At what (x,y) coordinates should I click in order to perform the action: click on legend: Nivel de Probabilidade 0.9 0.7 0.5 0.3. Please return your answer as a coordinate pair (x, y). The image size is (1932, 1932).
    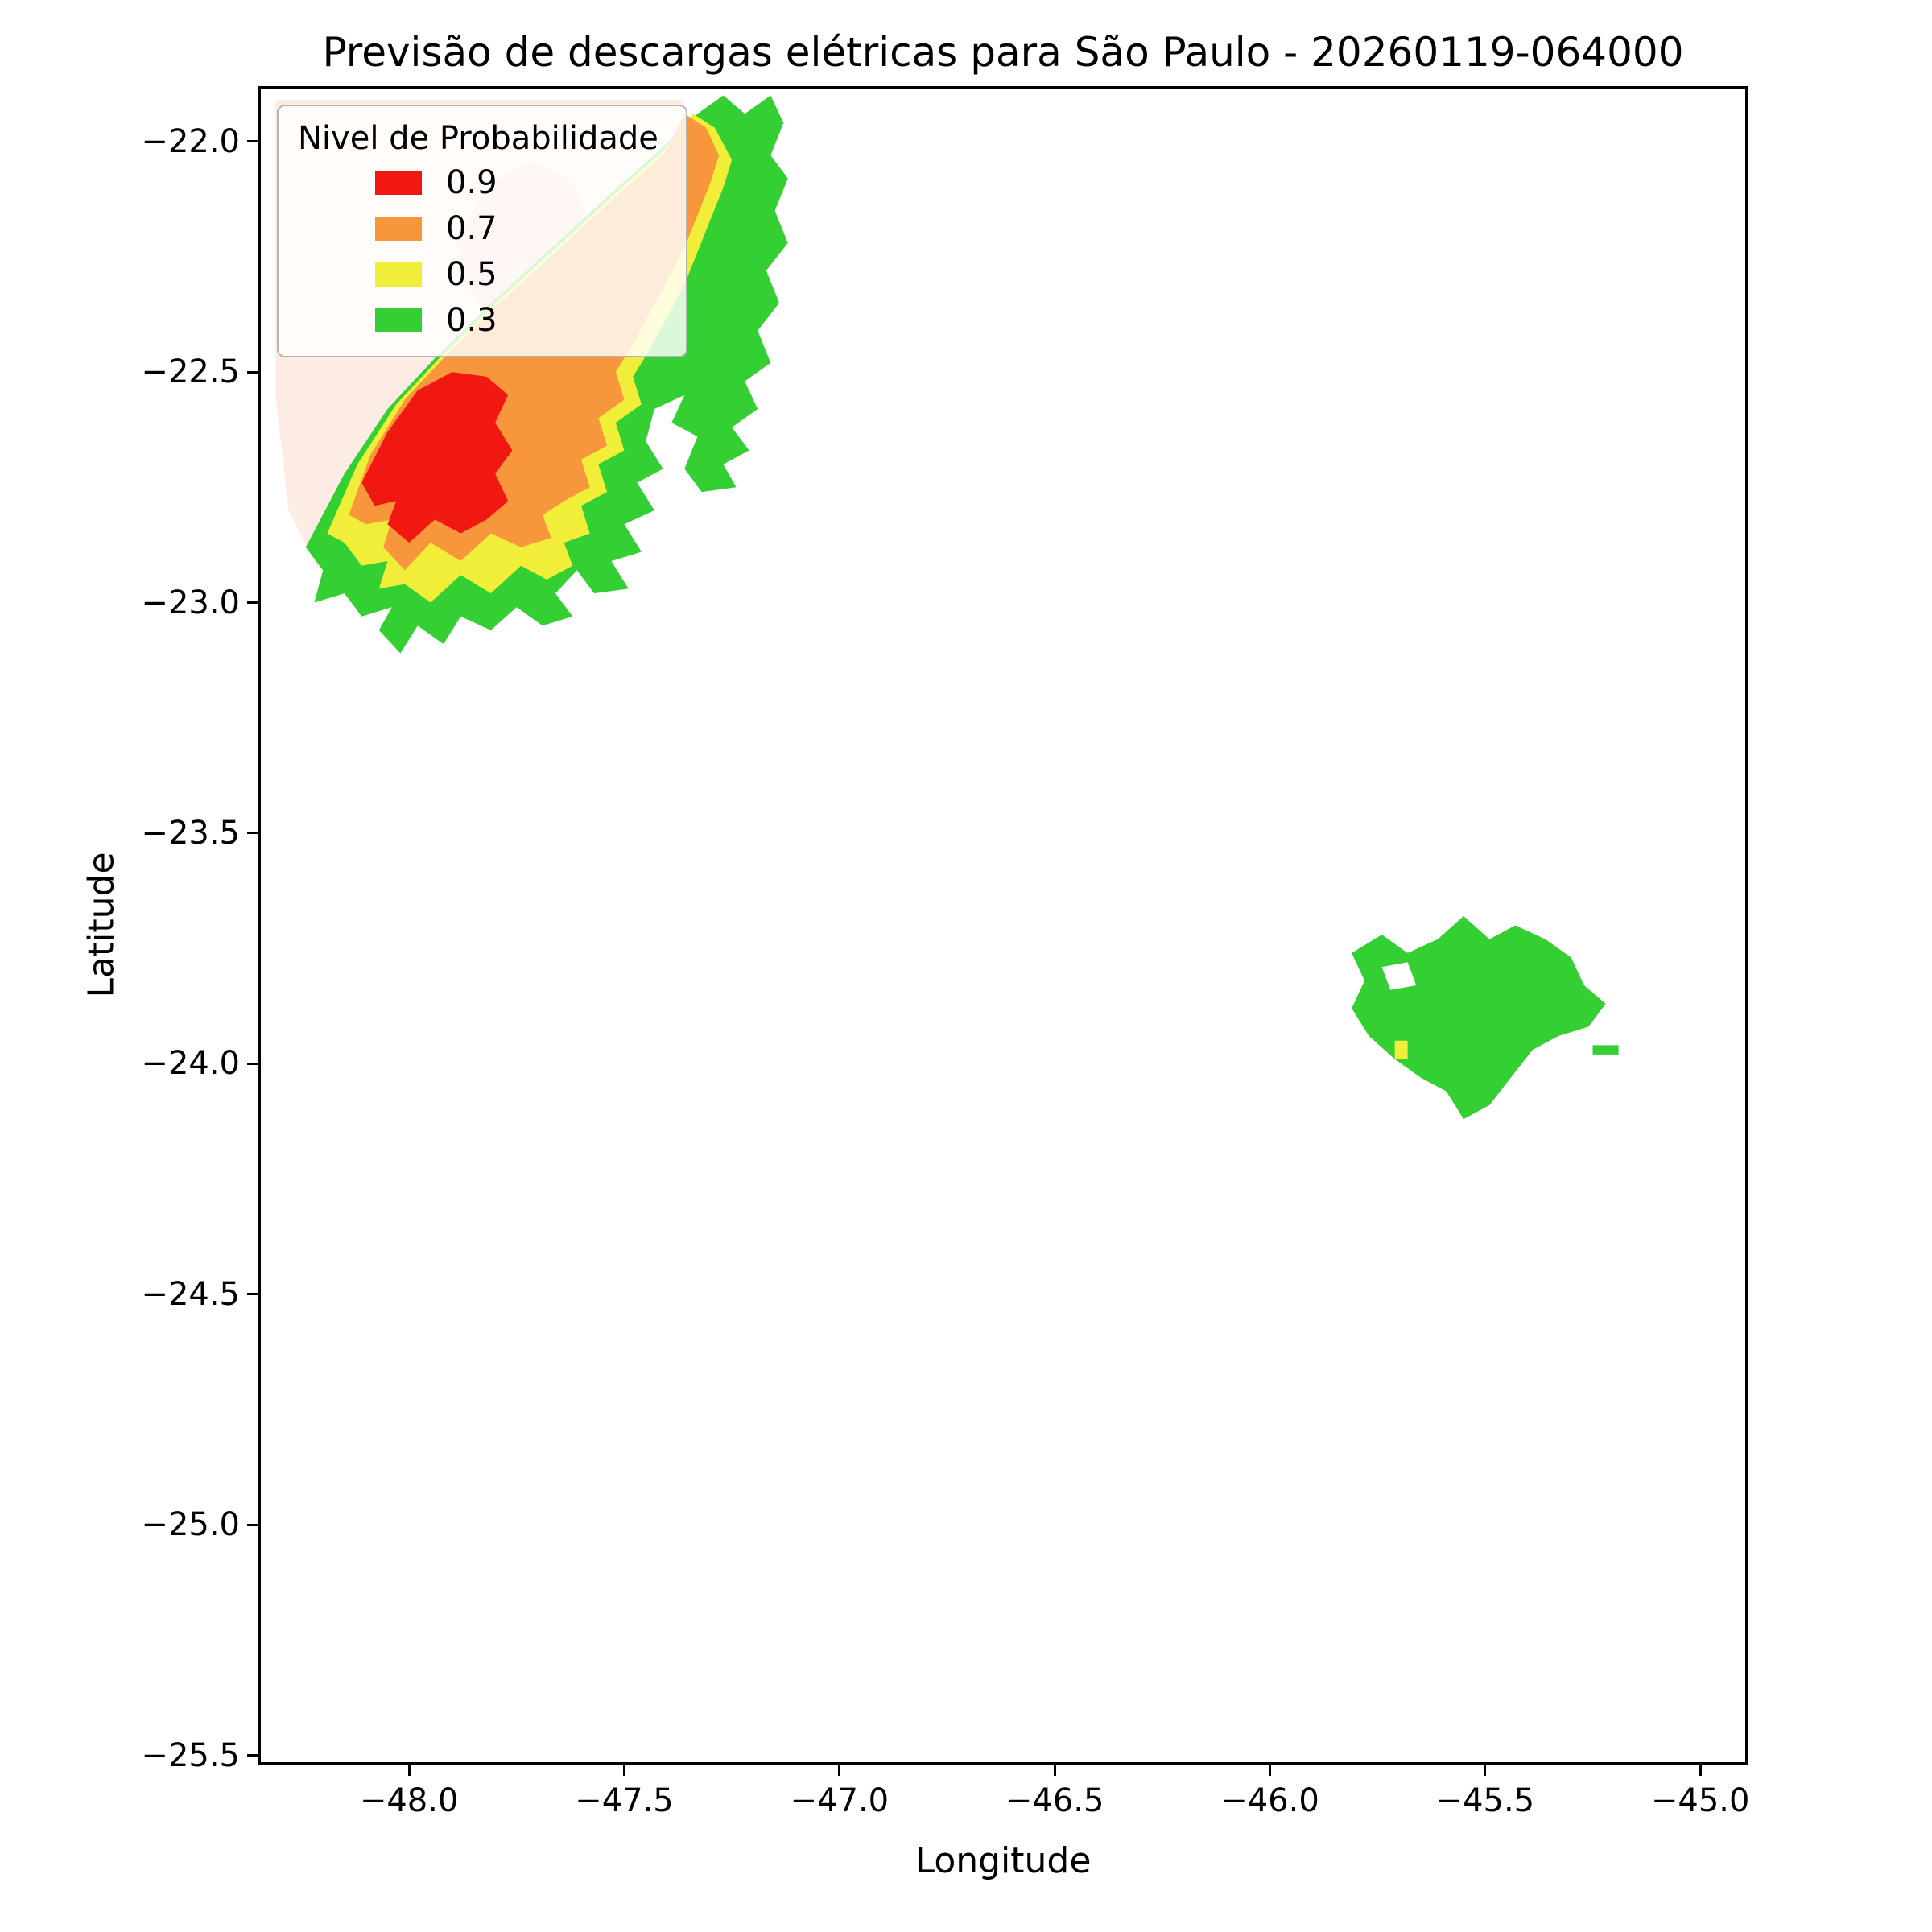
    Looking at the image, I should click on (482, 231).